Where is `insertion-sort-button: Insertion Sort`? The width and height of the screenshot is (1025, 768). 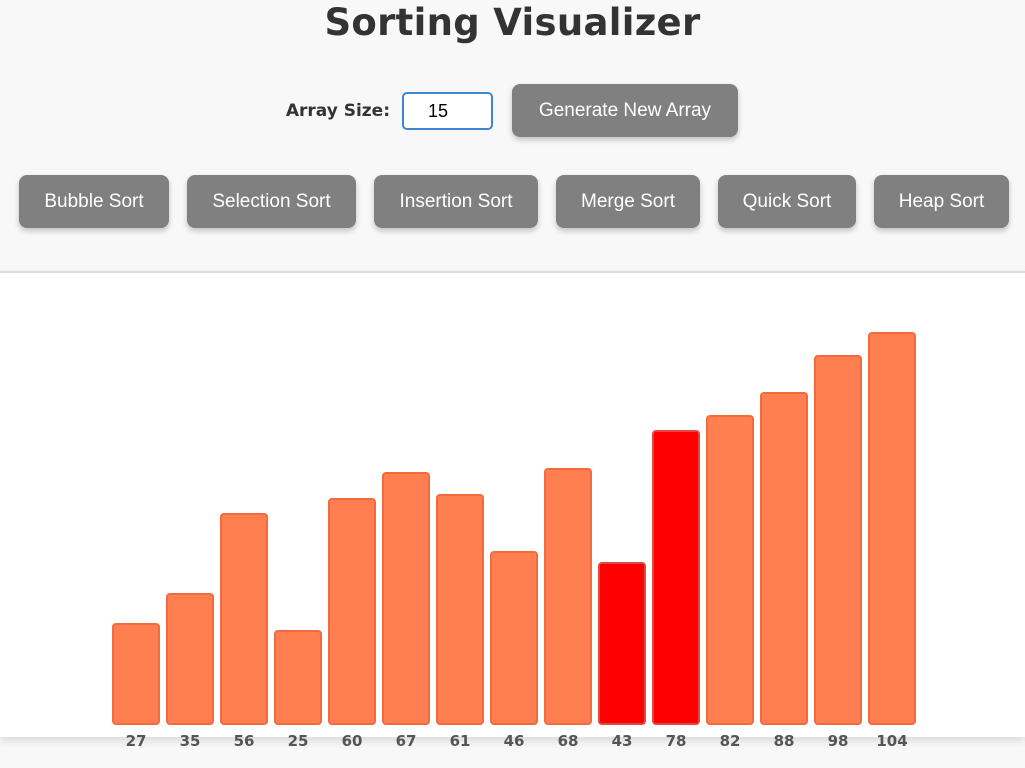
insertion-sort-button: Insertion Sort is located at coordinates (456, 201).